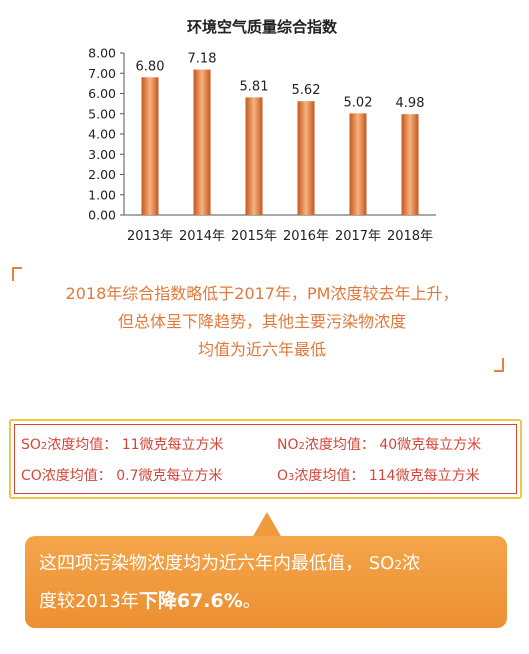 The width and height of the screenshot is (529, 654). I want to click on o3-item: O3浓度均值： 114微克每立方米, so click(378, 475).